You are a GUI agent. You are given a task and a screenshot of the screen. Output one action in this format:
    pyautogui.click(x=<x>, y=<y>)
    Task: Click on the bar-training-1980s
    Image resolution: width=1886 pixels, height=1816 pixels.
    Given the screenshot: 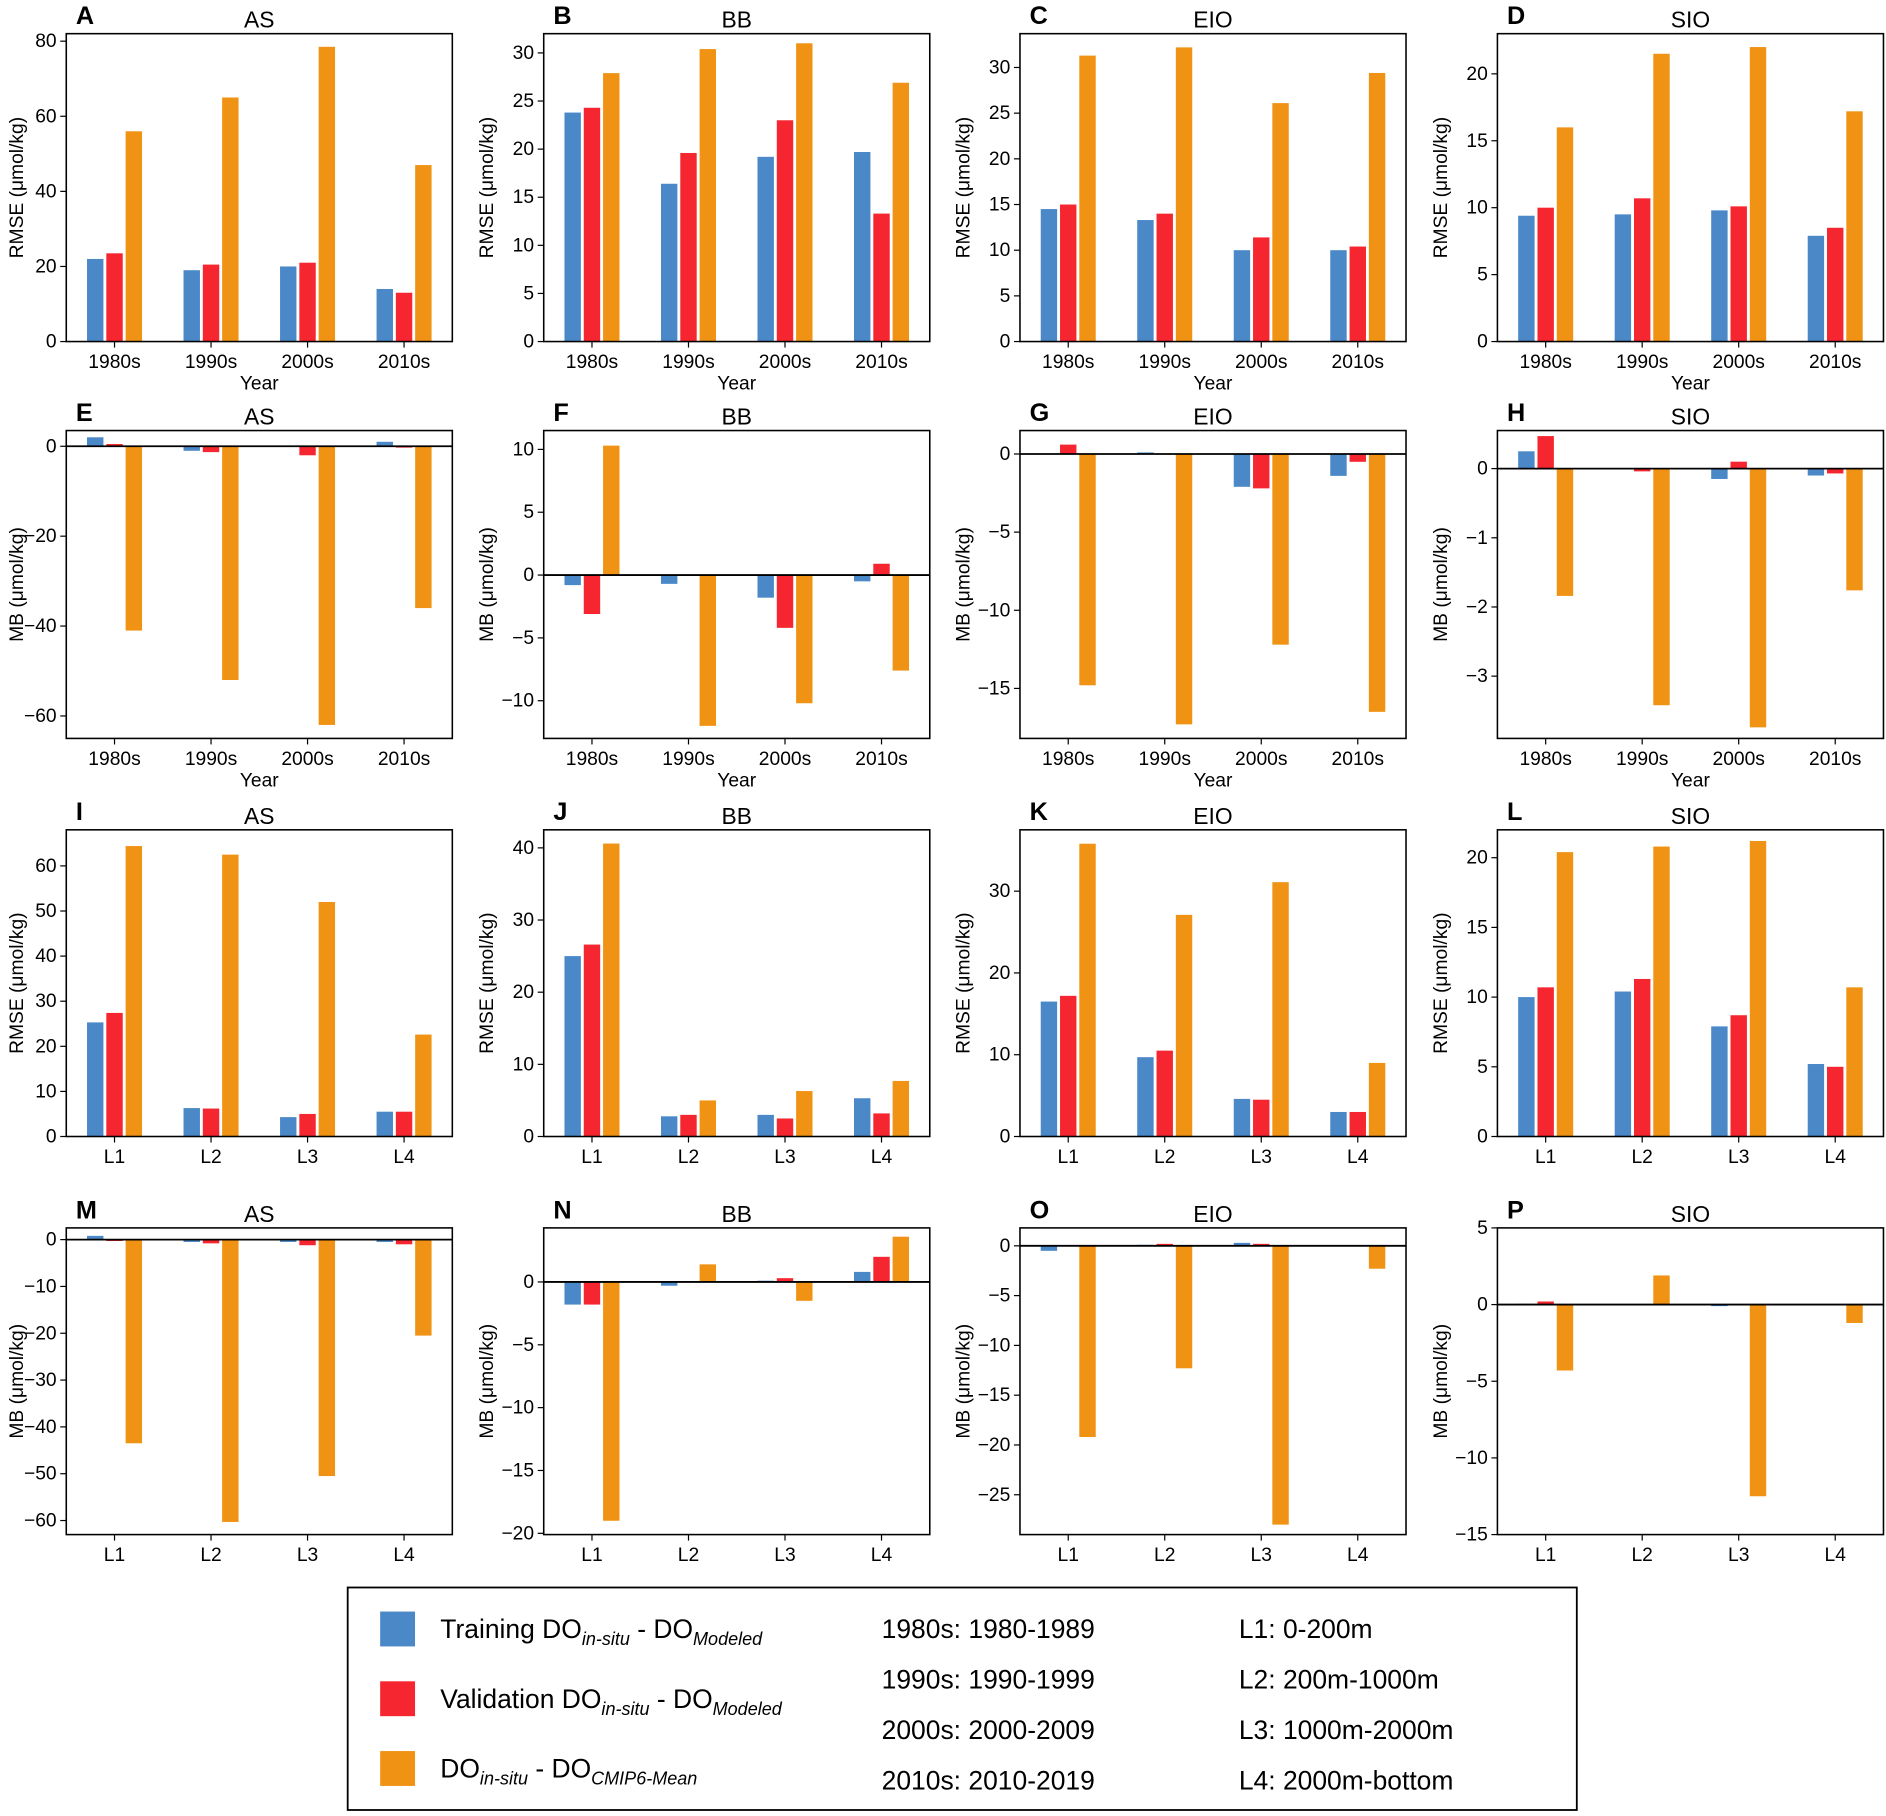 What is the action you would take?
    pyautogui.click(x=572, y=580)
    